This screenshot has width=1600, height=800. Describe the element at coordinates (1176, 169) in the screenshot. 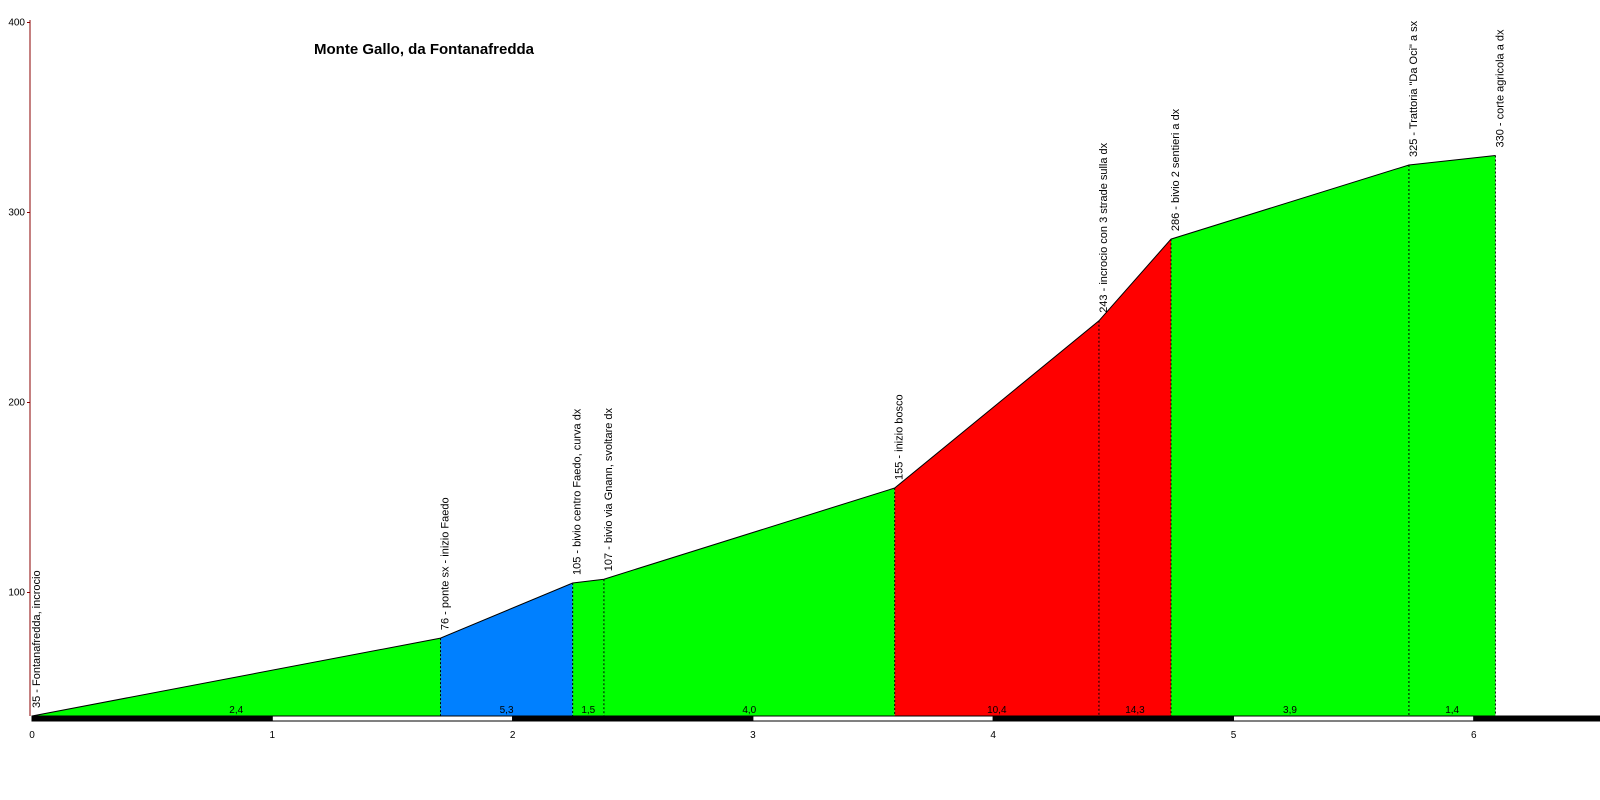

I see `waypoint-label-7: 286 - bivio 2 sentieri a dx` at that location.